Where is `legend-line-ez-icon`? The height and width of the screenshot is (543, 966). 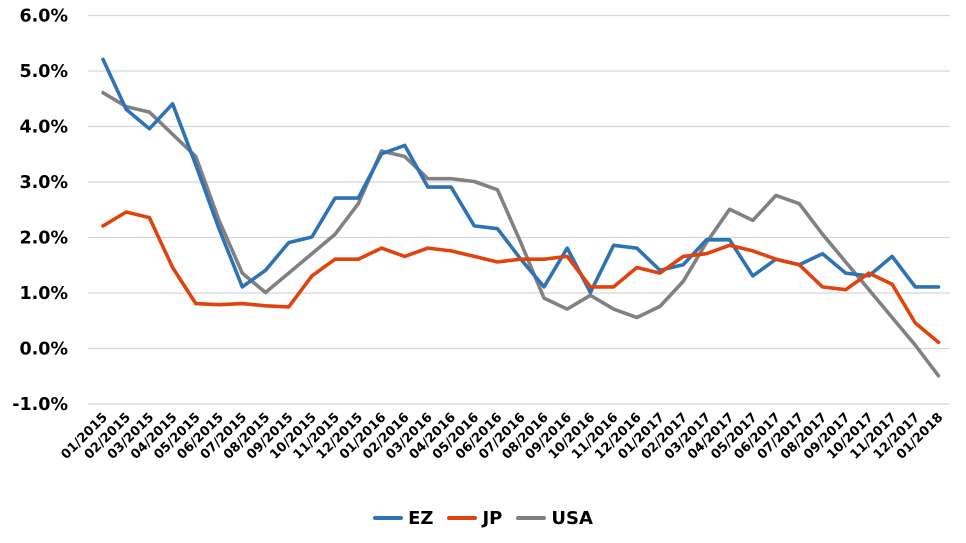 legend-line-ez-icon is located at coordinates (388, 518).